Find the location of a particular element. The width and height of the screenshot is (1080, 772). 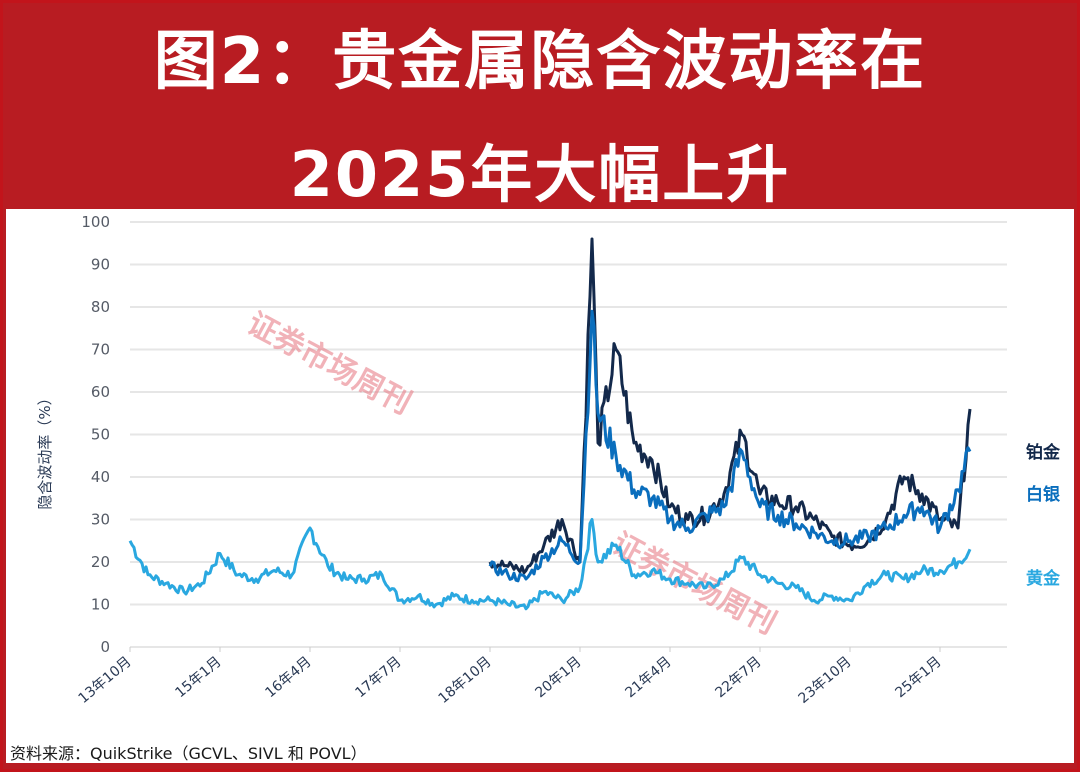

x-tick-label: 25年1月 is located at coordinates (918, 677).